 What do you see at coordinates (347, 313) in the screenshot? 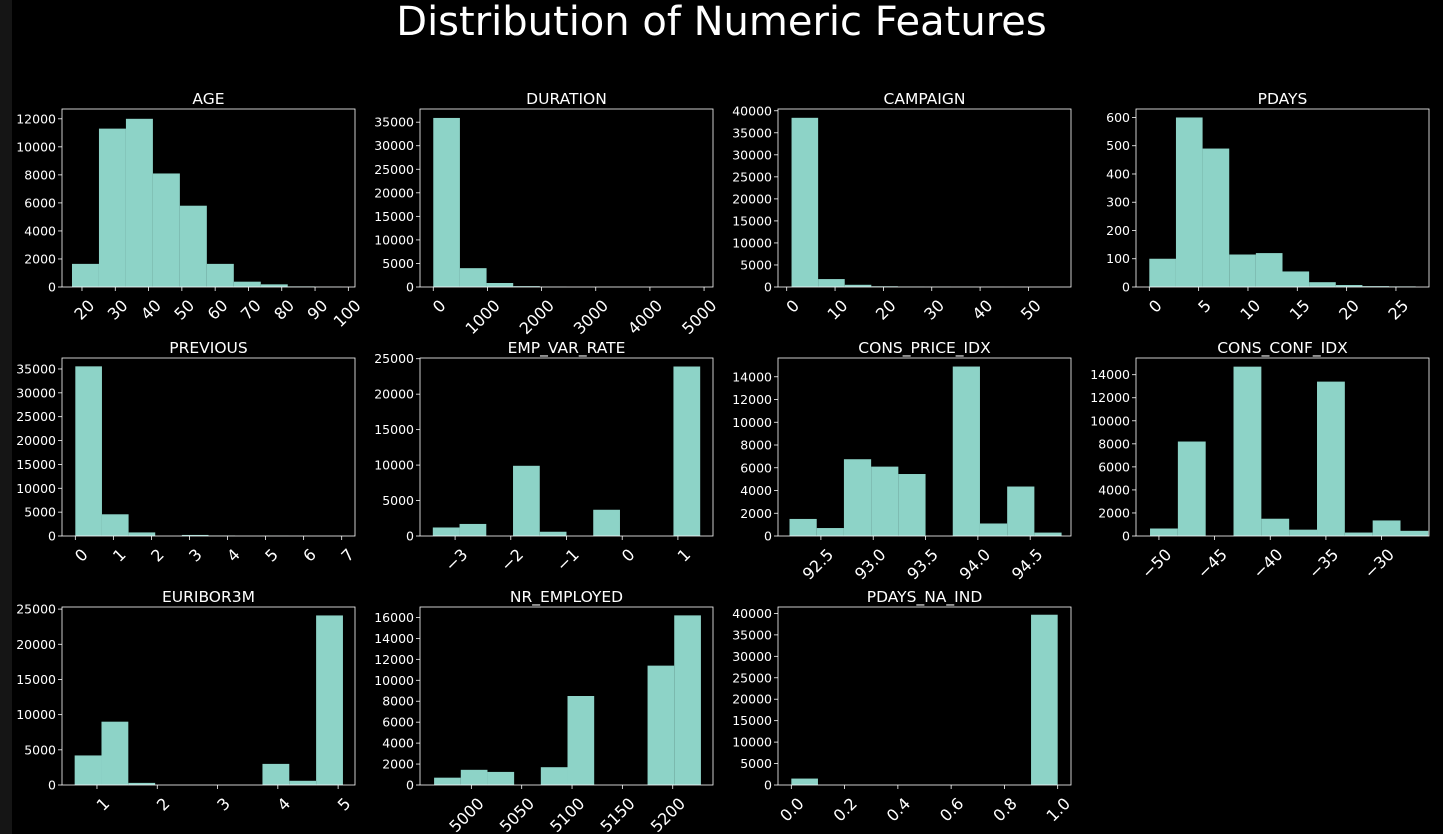
I see `x-tick-label: 100` at bounding box center [347, 313].